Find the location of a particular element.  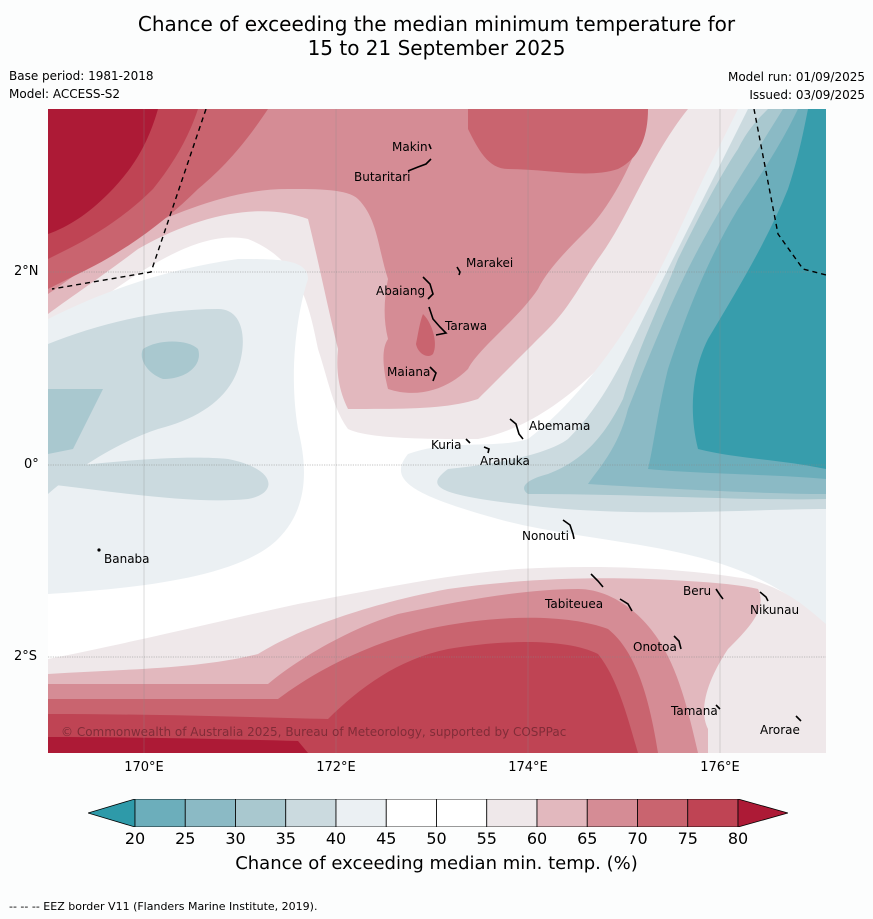

label-butaritari: Butaritari is located at coordinates (382, 177).